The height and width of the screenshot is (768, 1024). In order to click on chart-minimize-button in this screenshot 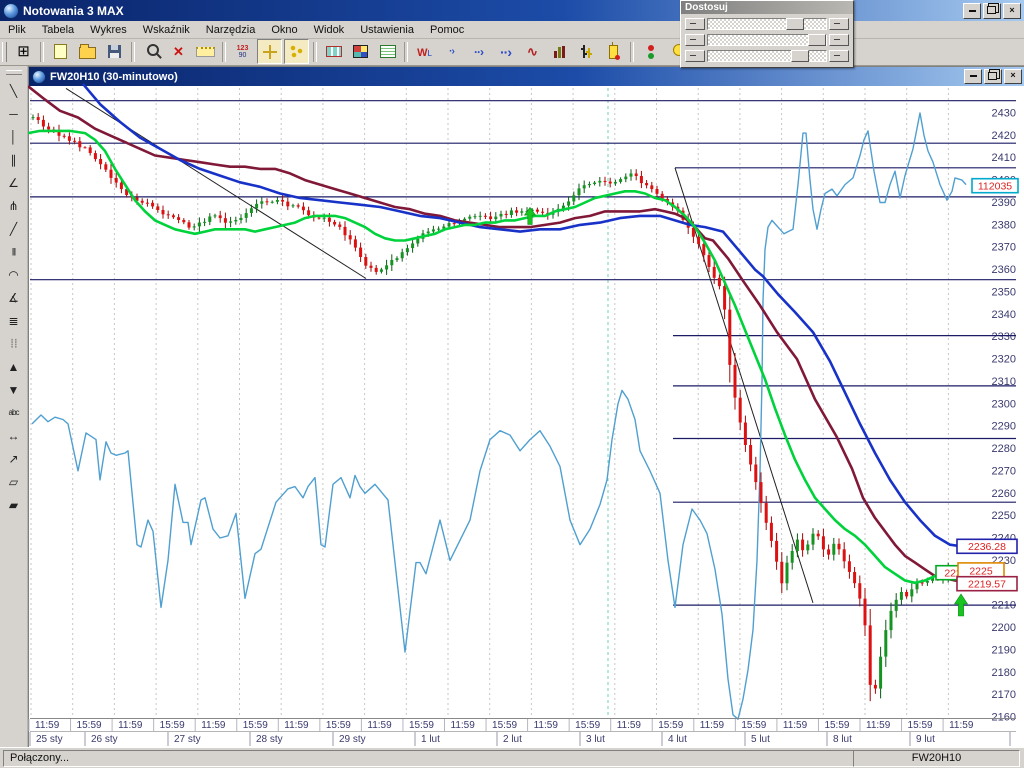, I will do `click(973, 76)`.